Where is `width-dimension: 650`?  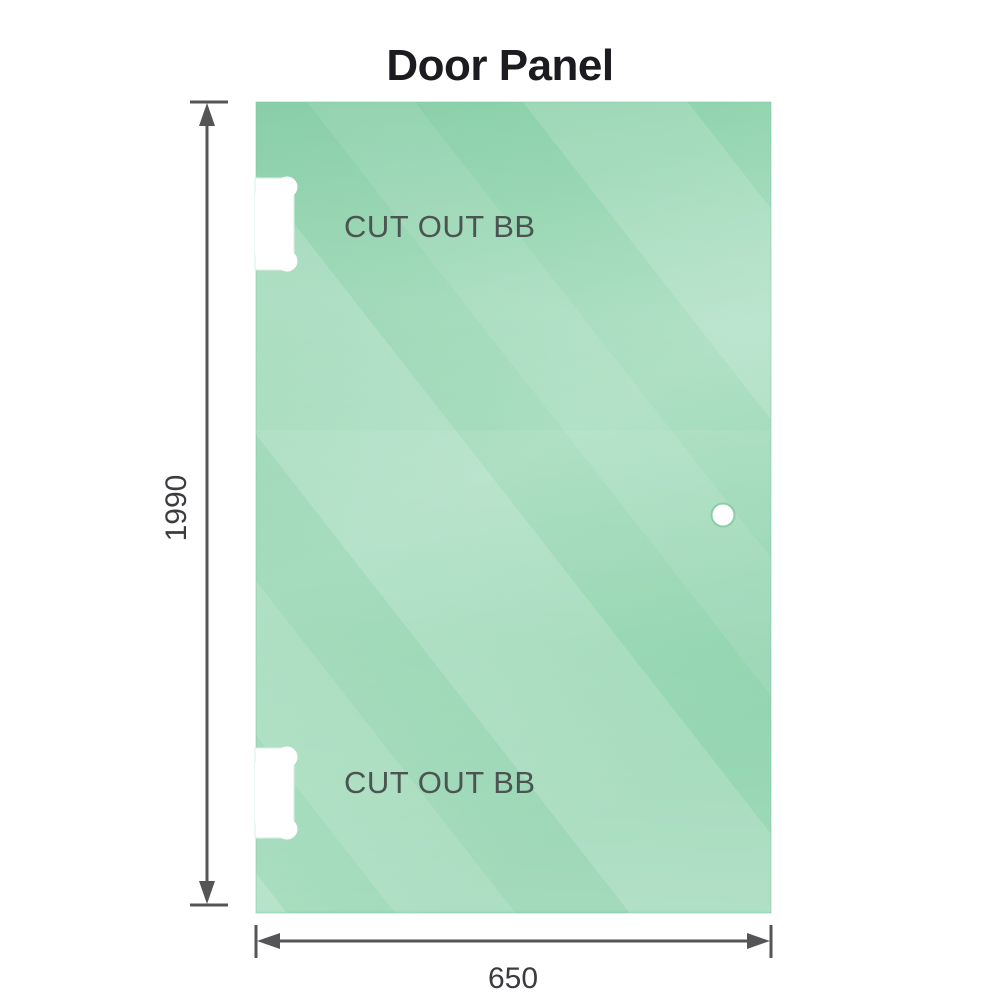 width-dimension: 650 is located at coordinates (513, 960).